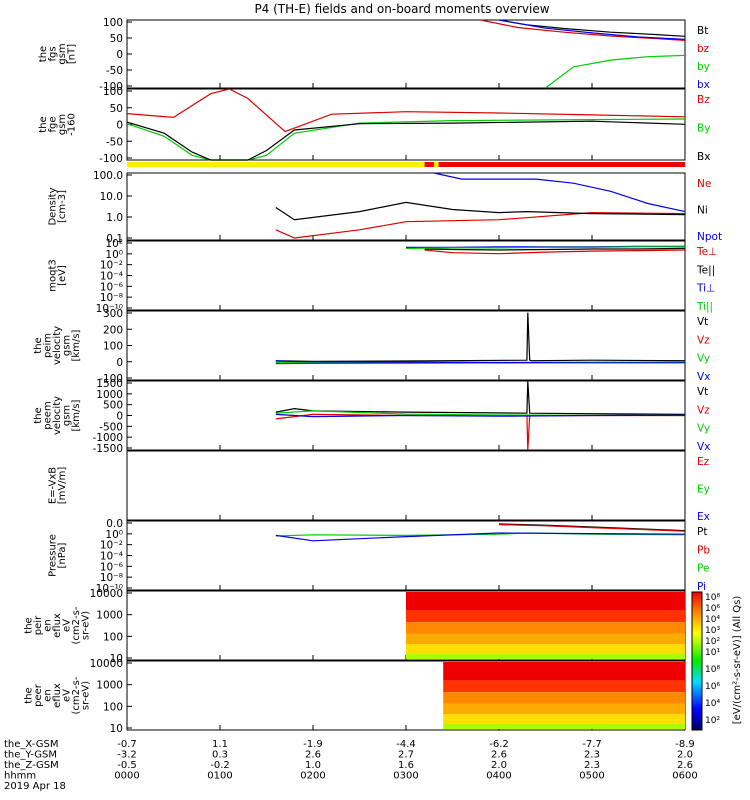 This screenshot has height=800, width=750. What do you see at coordinates (52, 485) in the screenshot?
I see `y-axis-label: E=-VxB` at bounding box center [52, 485].